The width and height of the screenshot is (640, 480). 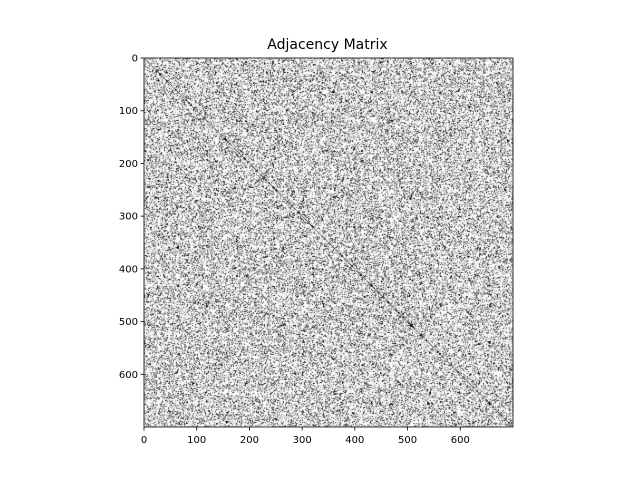 I want to click on y-tick-label: 200, so click(x=128, y=164).